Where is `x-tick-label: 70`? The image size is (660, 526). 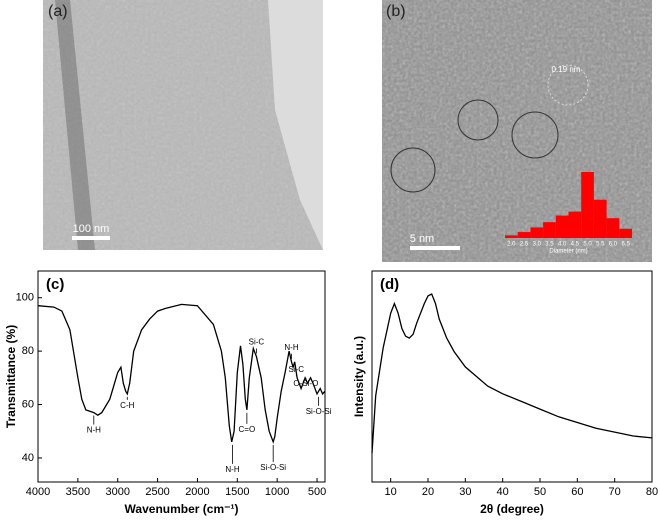 x-tick-label: 70 is located at coordinates (615, 492).